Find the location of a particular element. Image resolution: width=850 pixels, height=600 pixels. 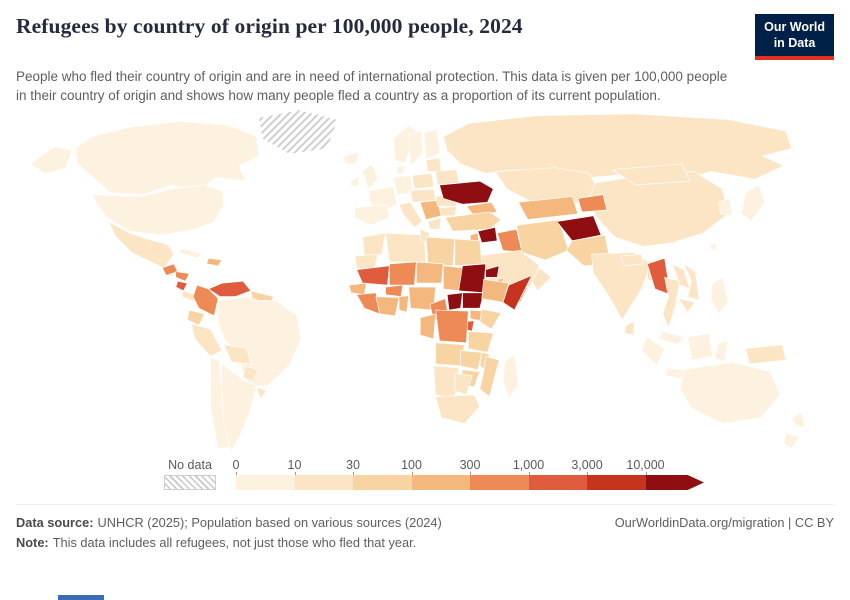

map-region-senegal is located at coordinates (357, 288).